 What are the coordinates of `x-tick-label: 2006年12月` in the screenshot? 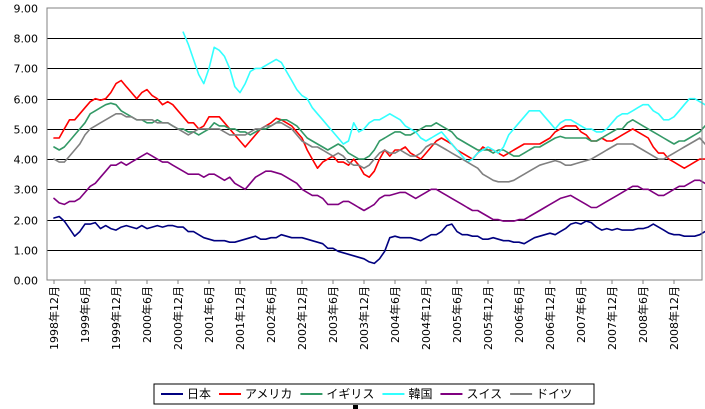 It's located at (550, 318).